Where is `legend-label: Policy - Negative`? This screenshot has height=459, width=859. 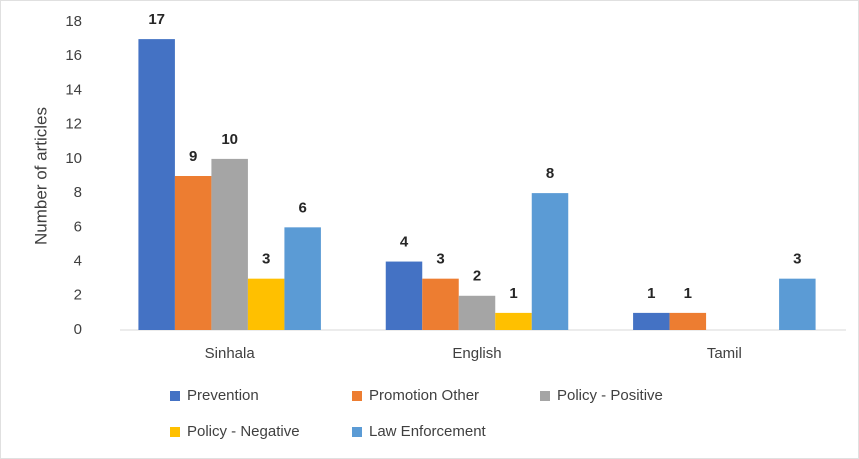
legend-label: Policy - Negative is located at coordinates (243, 431).